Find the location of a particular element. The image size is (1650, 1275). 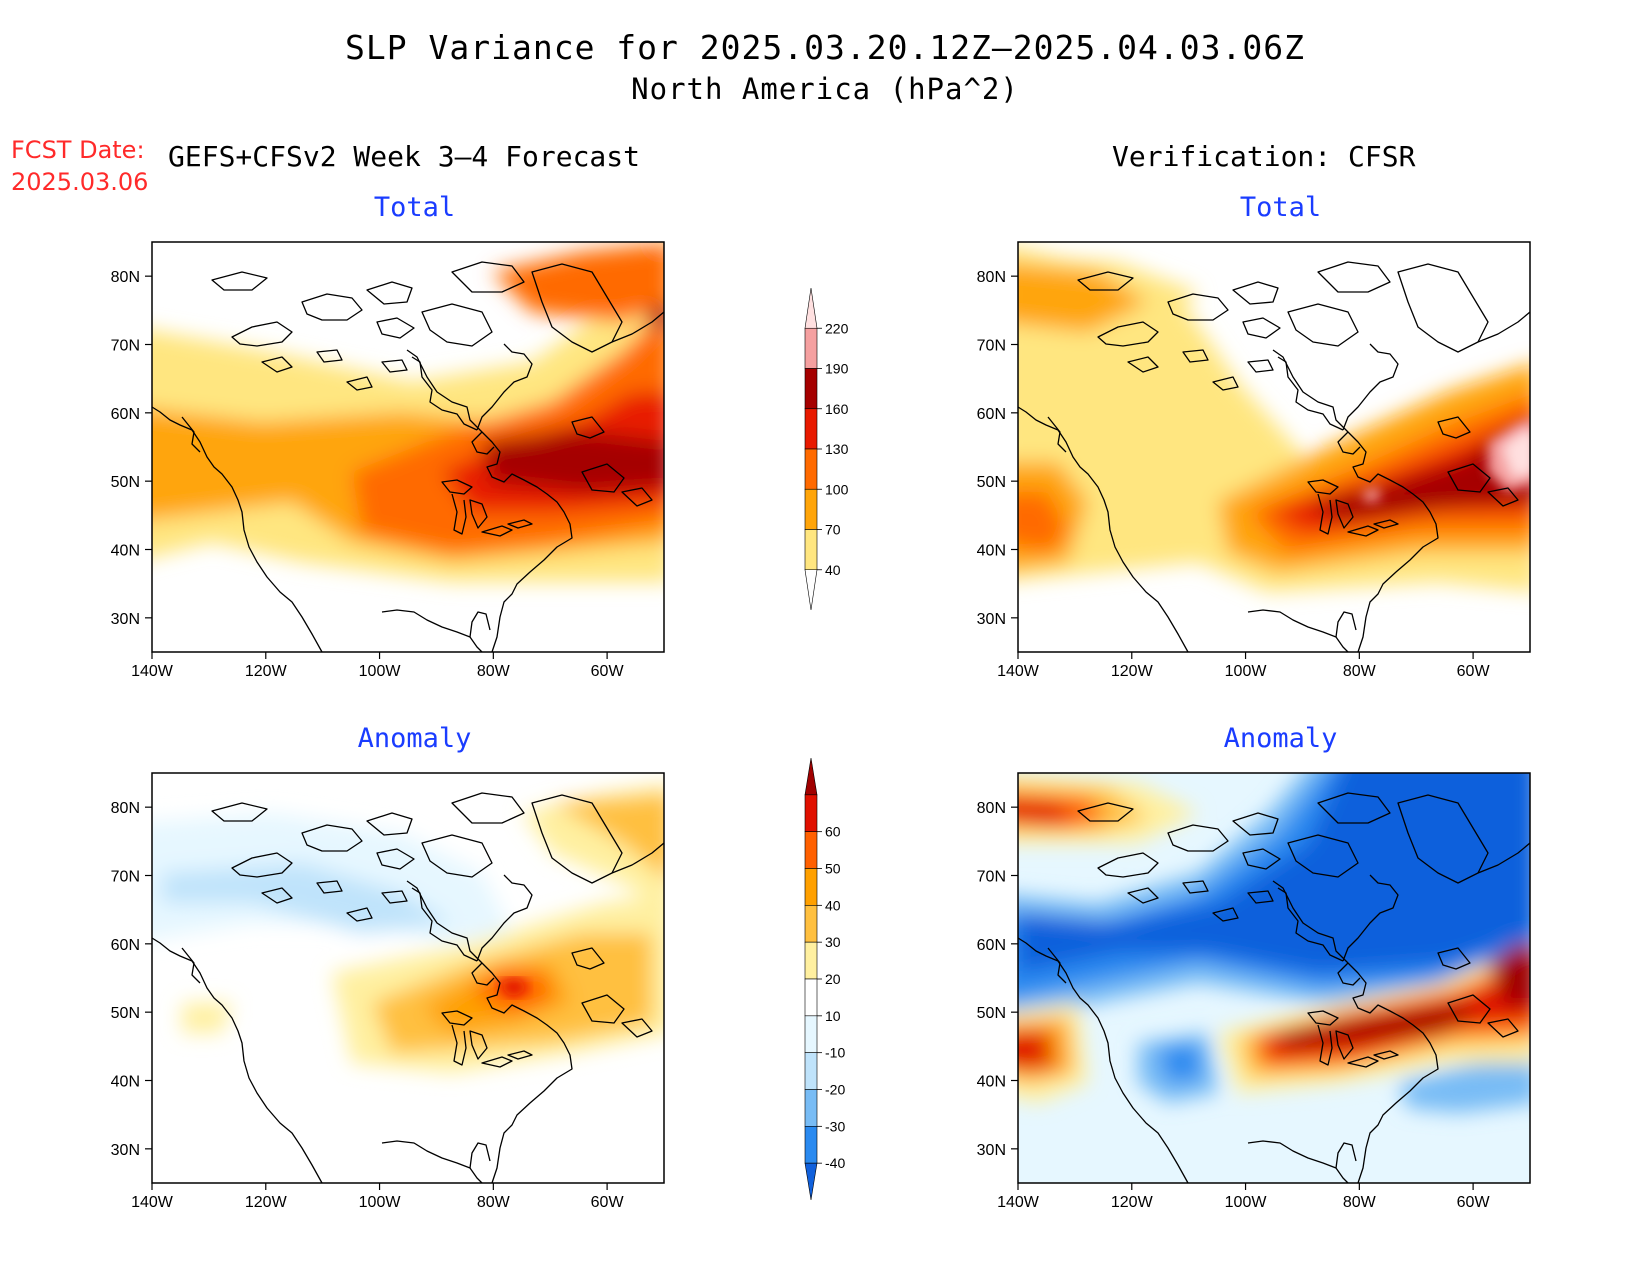

anomaly-colorbar: -40 -30 -20 -10 10 20 30 40 50 60 is located at coordinates (824, 979).